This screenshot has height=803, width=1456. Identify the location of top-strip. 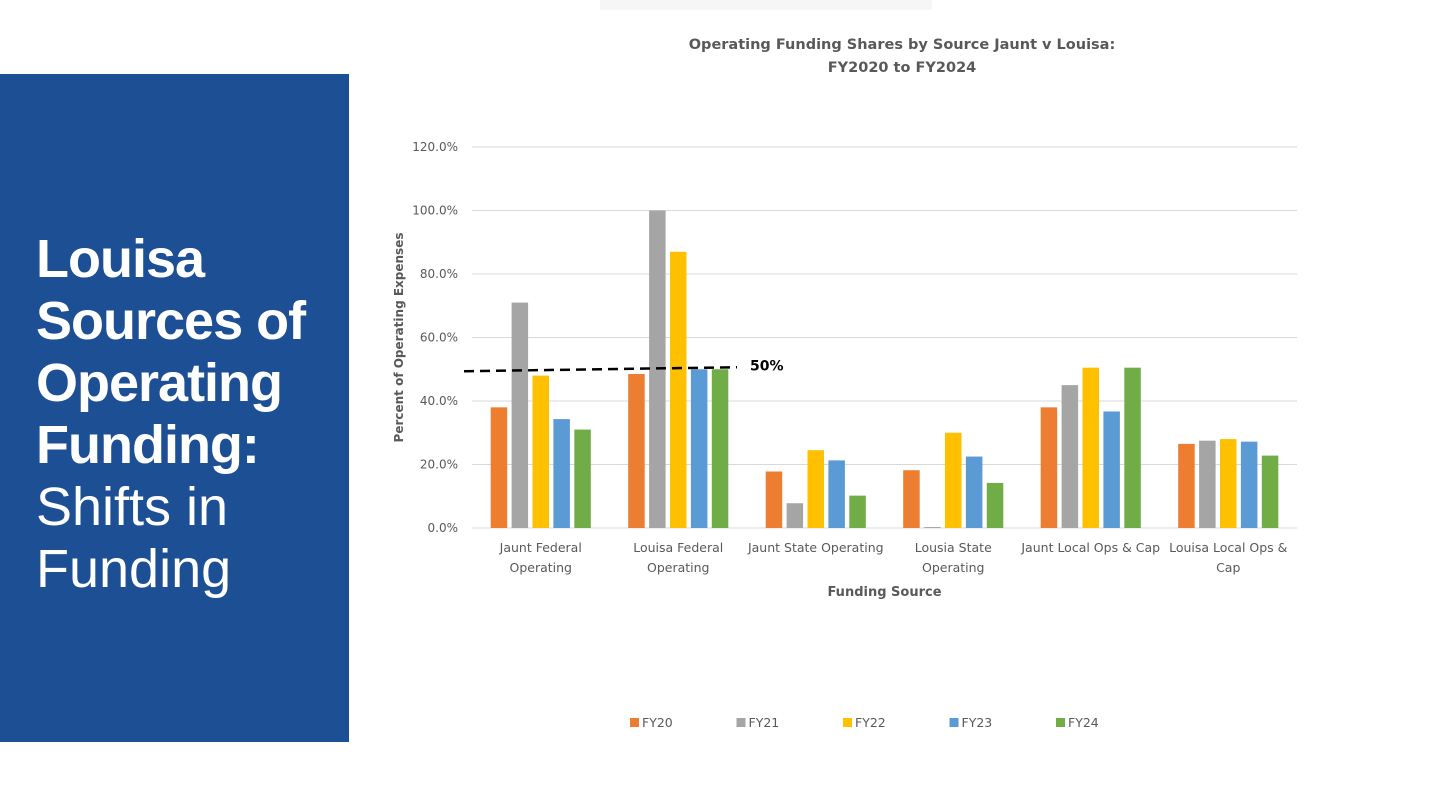
(766, 5).